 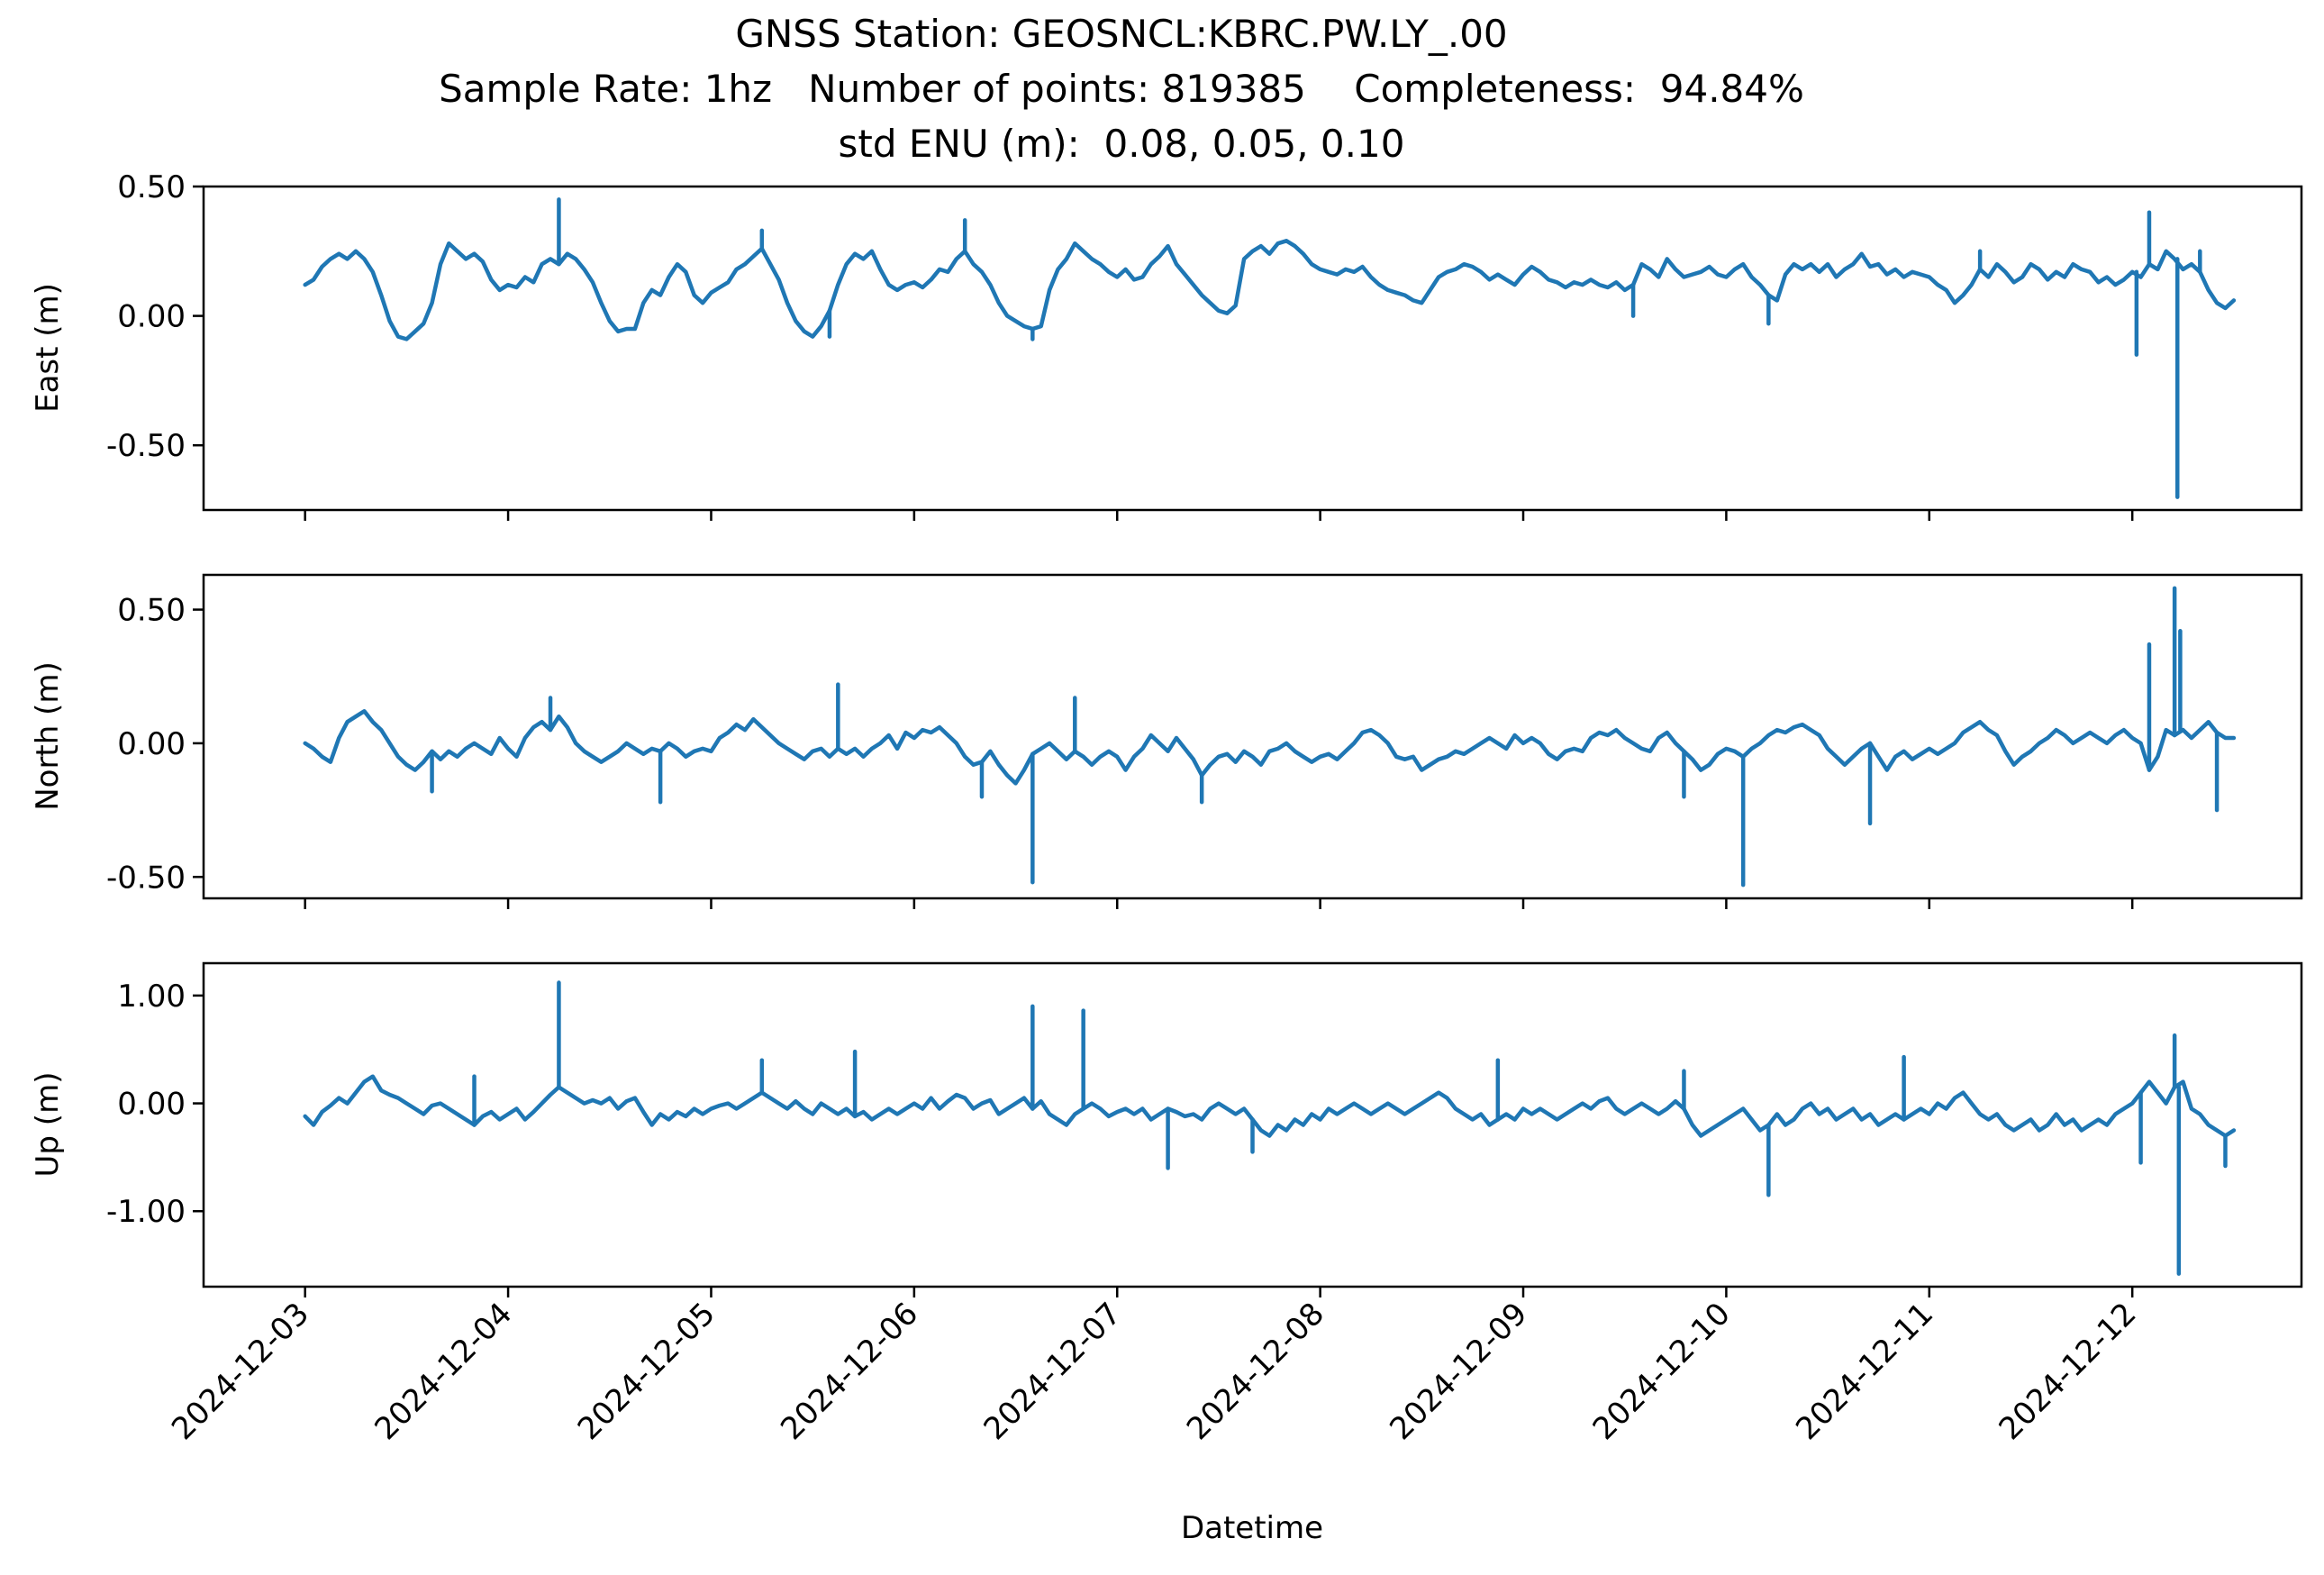 What do you see at coordinates (1122, 144) in the screenshot?
I see `chart-title-line-3: std ENU (m): 0.08, 0.05, 0.10` at bounding box center [1122, 144].